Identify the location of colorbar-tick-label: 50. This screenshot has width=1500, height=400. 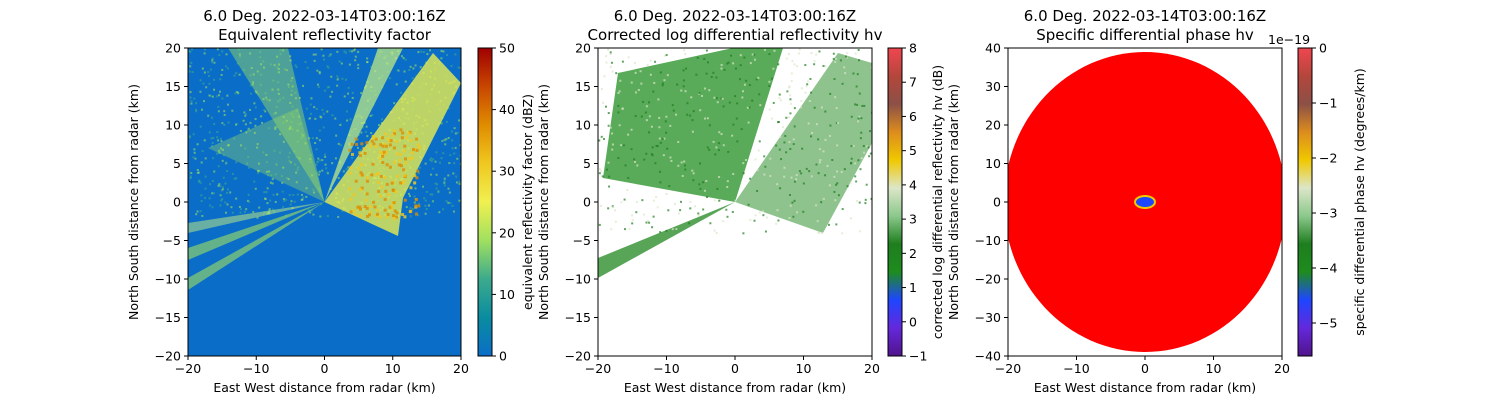
(507, 48).